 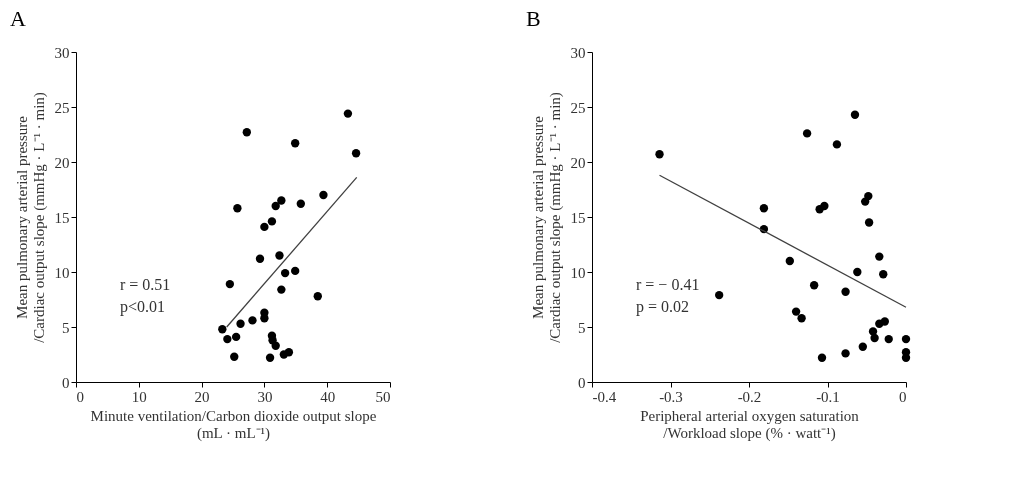 What do you see at coordinates (233, 424) in the screenshot?
I see `x-axis-title: Minute ventilation/Carbon dioxide output slope (mL · mL⁻¹)` at bounding box center [233, 424].